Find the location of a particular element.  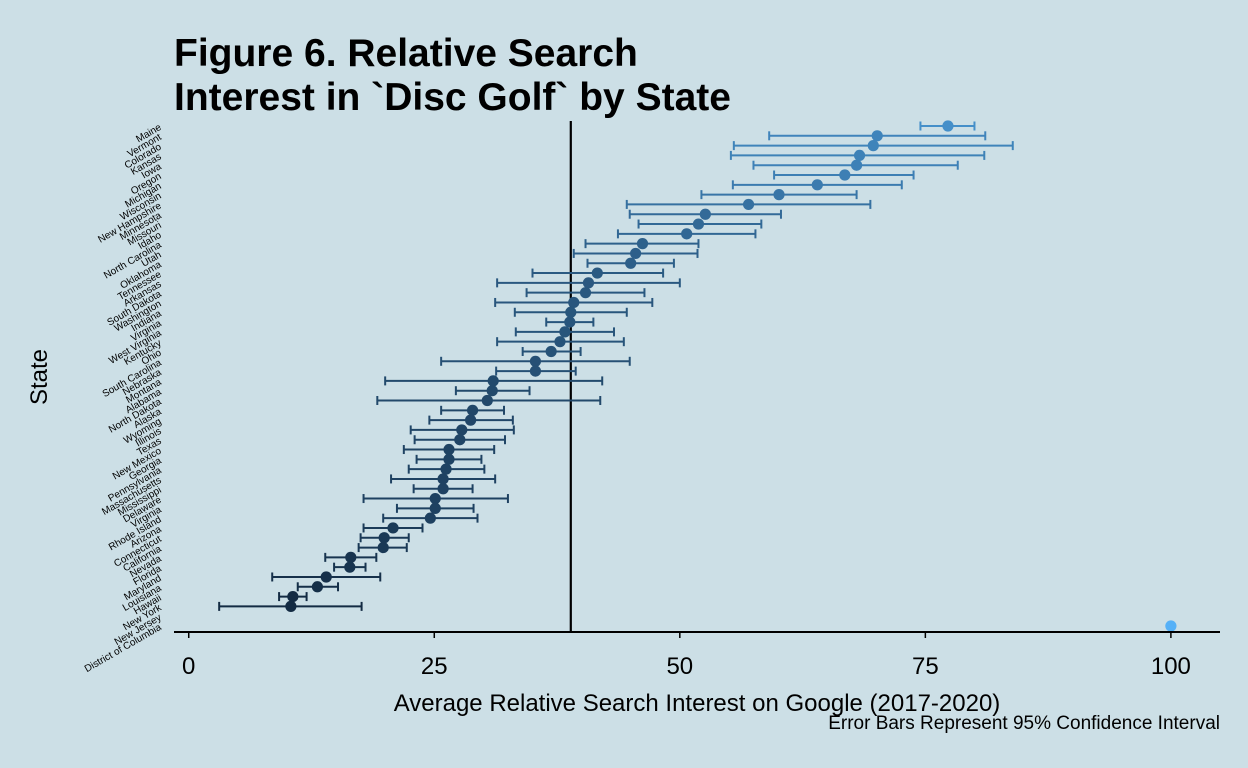

x-axis: 0 25 50 75 100 is located at coordinates (697, 655).